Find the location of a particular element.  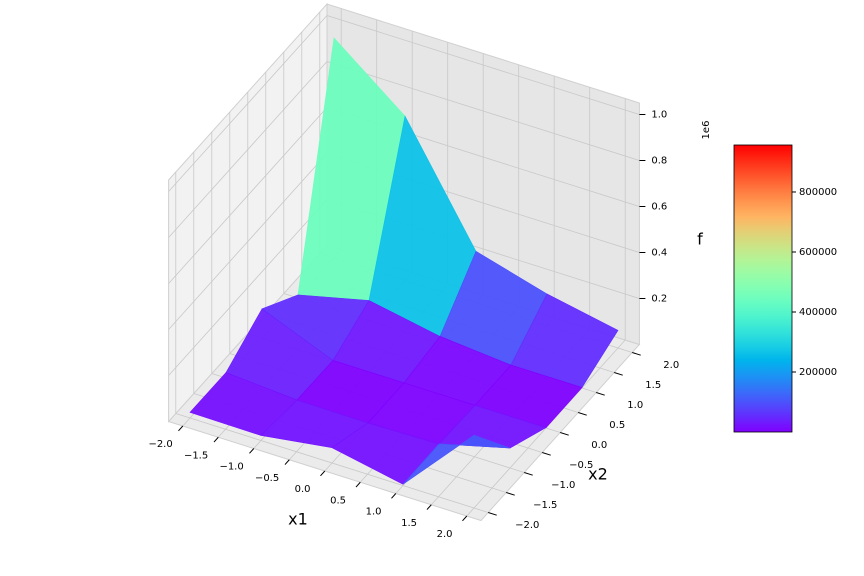

surface-facet is located at coordinates (456, 459).